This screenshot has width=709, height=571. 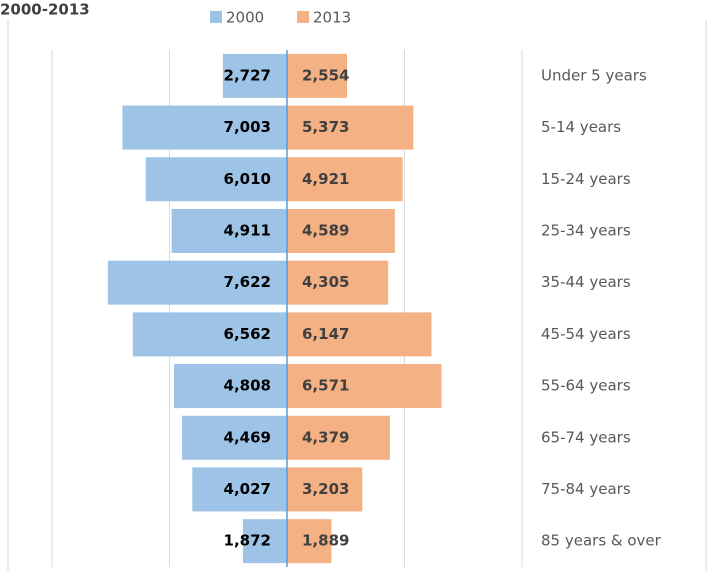 I want to click on value-label: 6,010, so click(x=247, y=179).